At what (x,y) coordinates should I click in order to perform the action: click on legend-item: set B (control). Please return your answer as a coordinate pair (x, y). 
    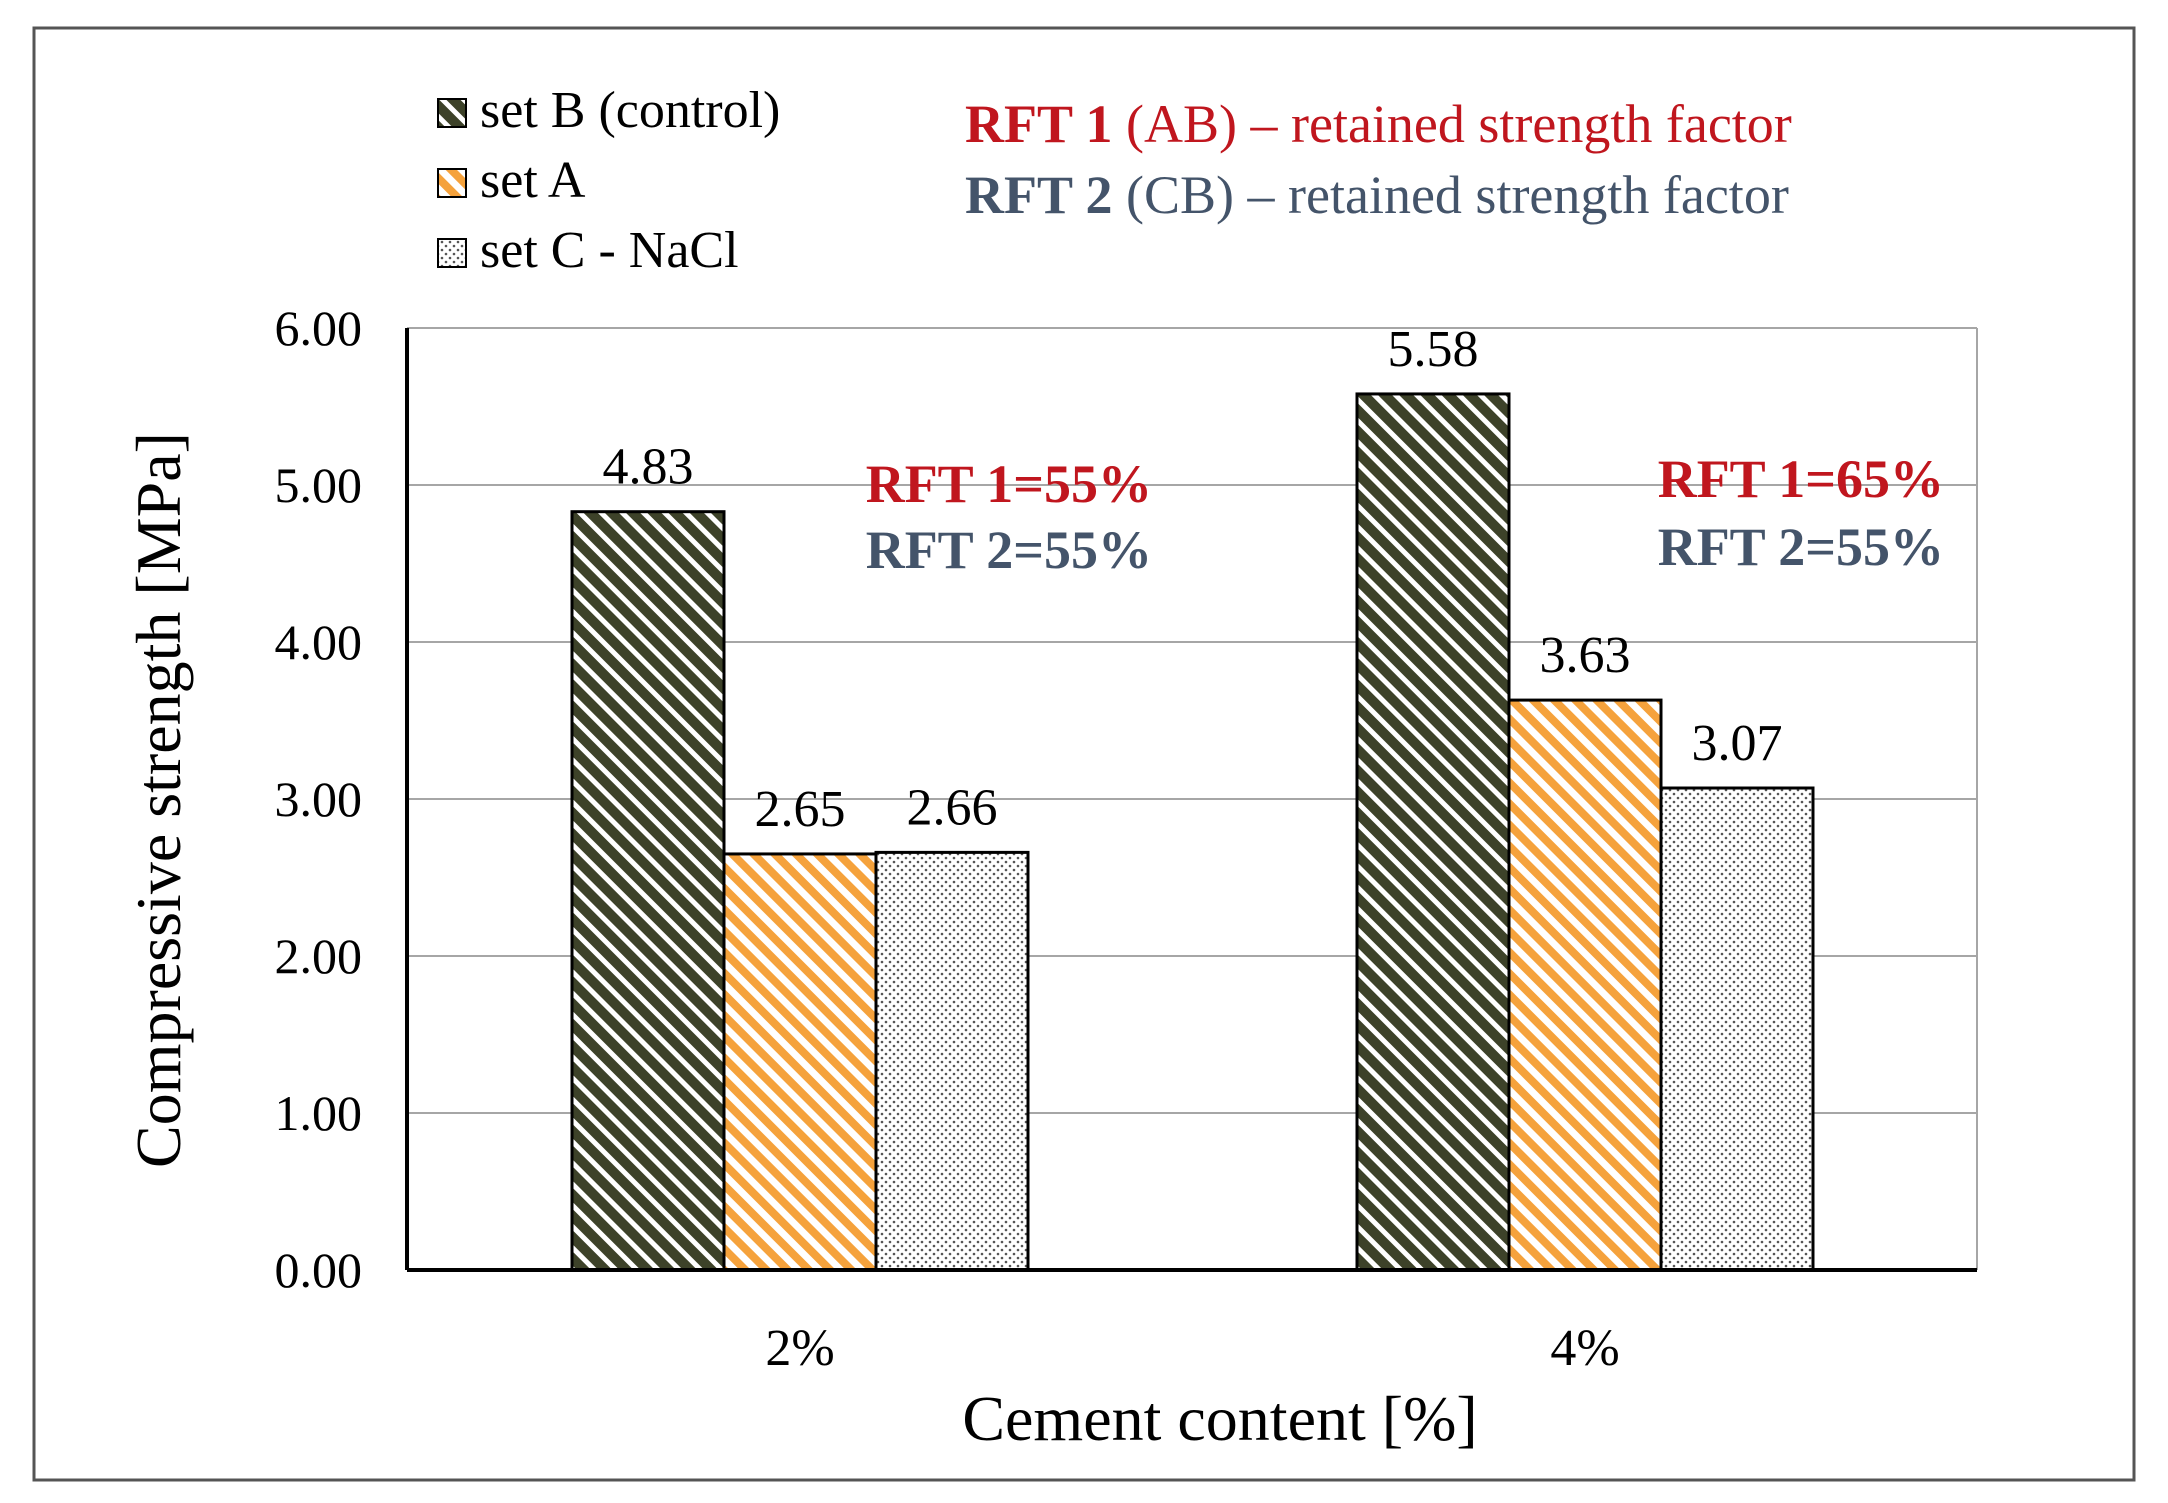
    Looking at the image, I should click on (608, 110).